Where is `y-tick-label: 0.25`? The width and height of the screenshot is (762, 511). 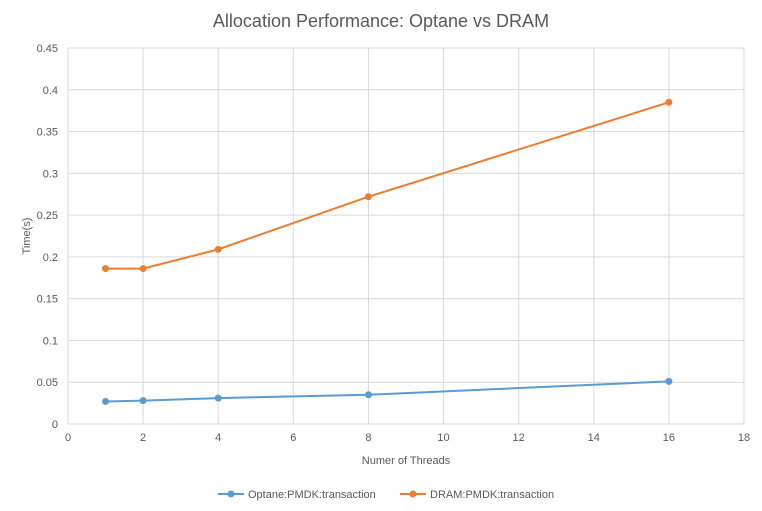
y-tick-label: 0.25 is located at coordinates (47, 216).